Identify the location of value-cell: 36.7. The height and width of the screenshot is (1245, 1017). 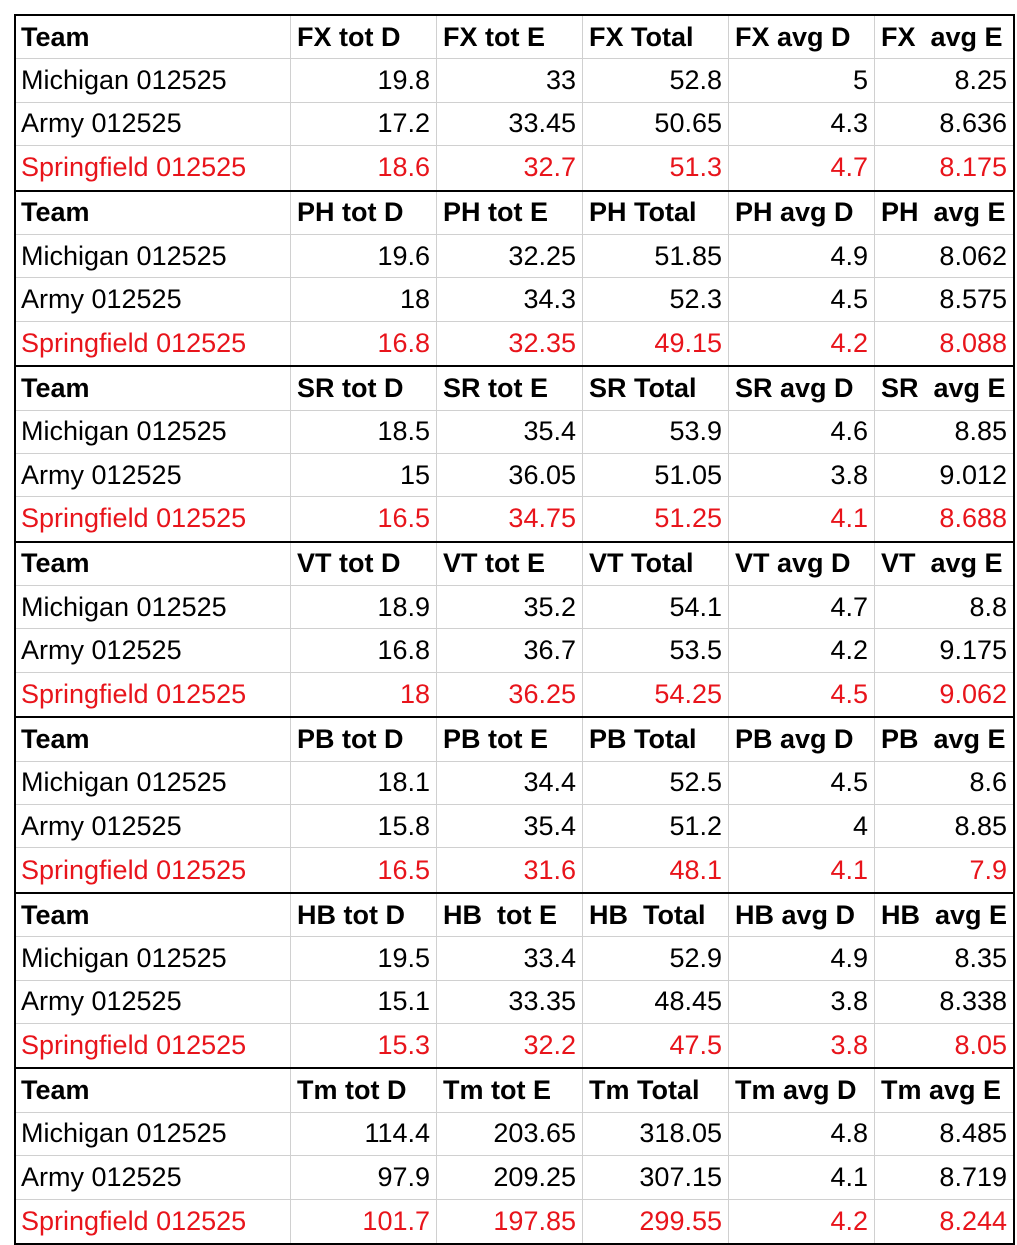
(509, 650).